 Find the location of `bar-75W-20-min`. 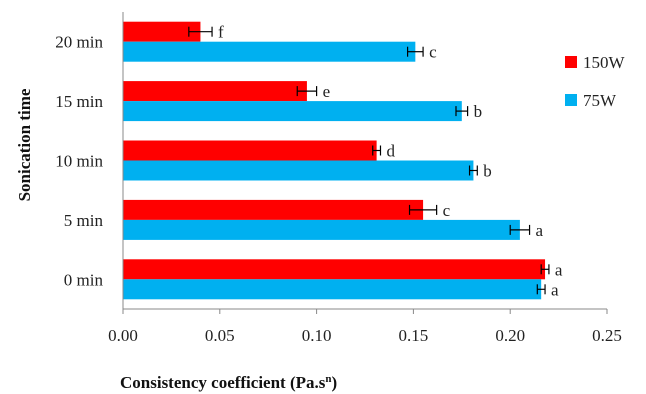

bar-75W-20-min is located at coordinates (269, 51).